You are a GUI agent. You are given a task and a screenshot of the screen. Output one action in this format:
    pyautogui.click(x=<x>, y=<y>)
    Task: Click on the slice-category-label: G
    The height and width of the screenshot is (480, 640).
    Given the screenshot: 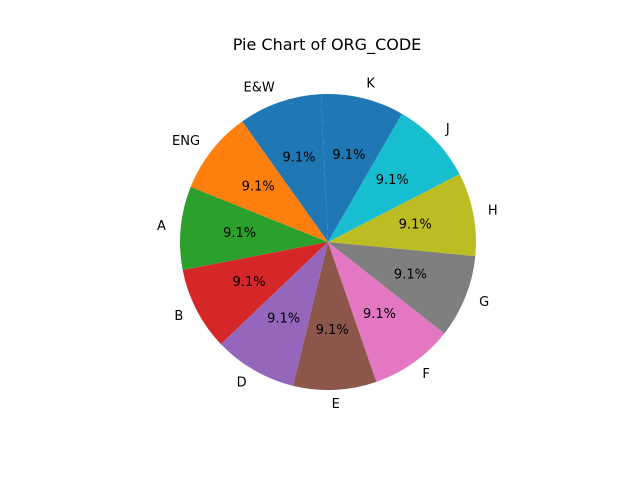 What is the action you would take?
    pyautogui.click(x=484, y=302)
    